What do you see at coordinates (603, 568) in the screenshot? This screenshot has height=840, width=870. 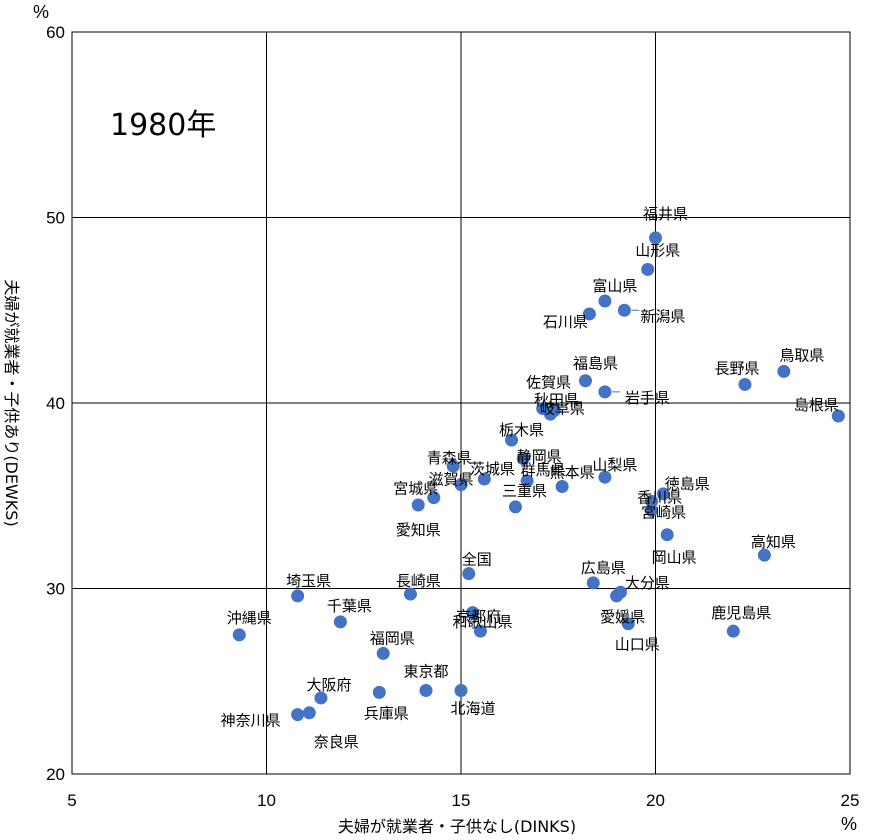 I see `point-label: 広島県` at bounding box center [603, 568].